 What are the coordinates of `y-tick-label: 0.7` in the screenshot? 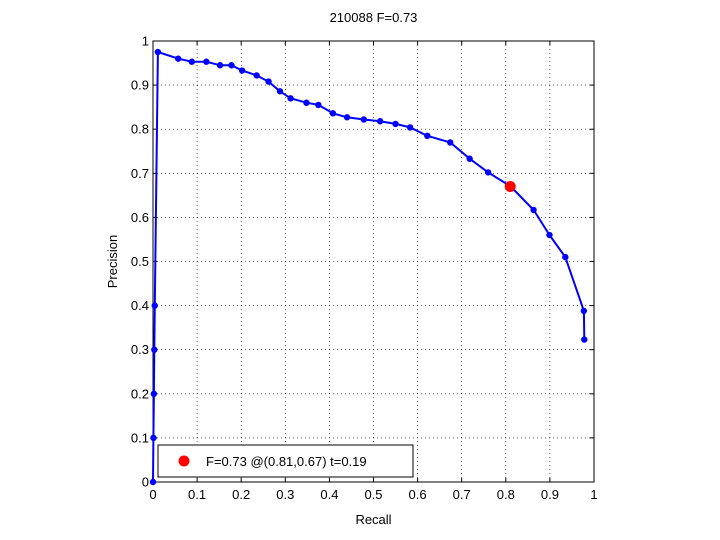 It's located at (140, 173).